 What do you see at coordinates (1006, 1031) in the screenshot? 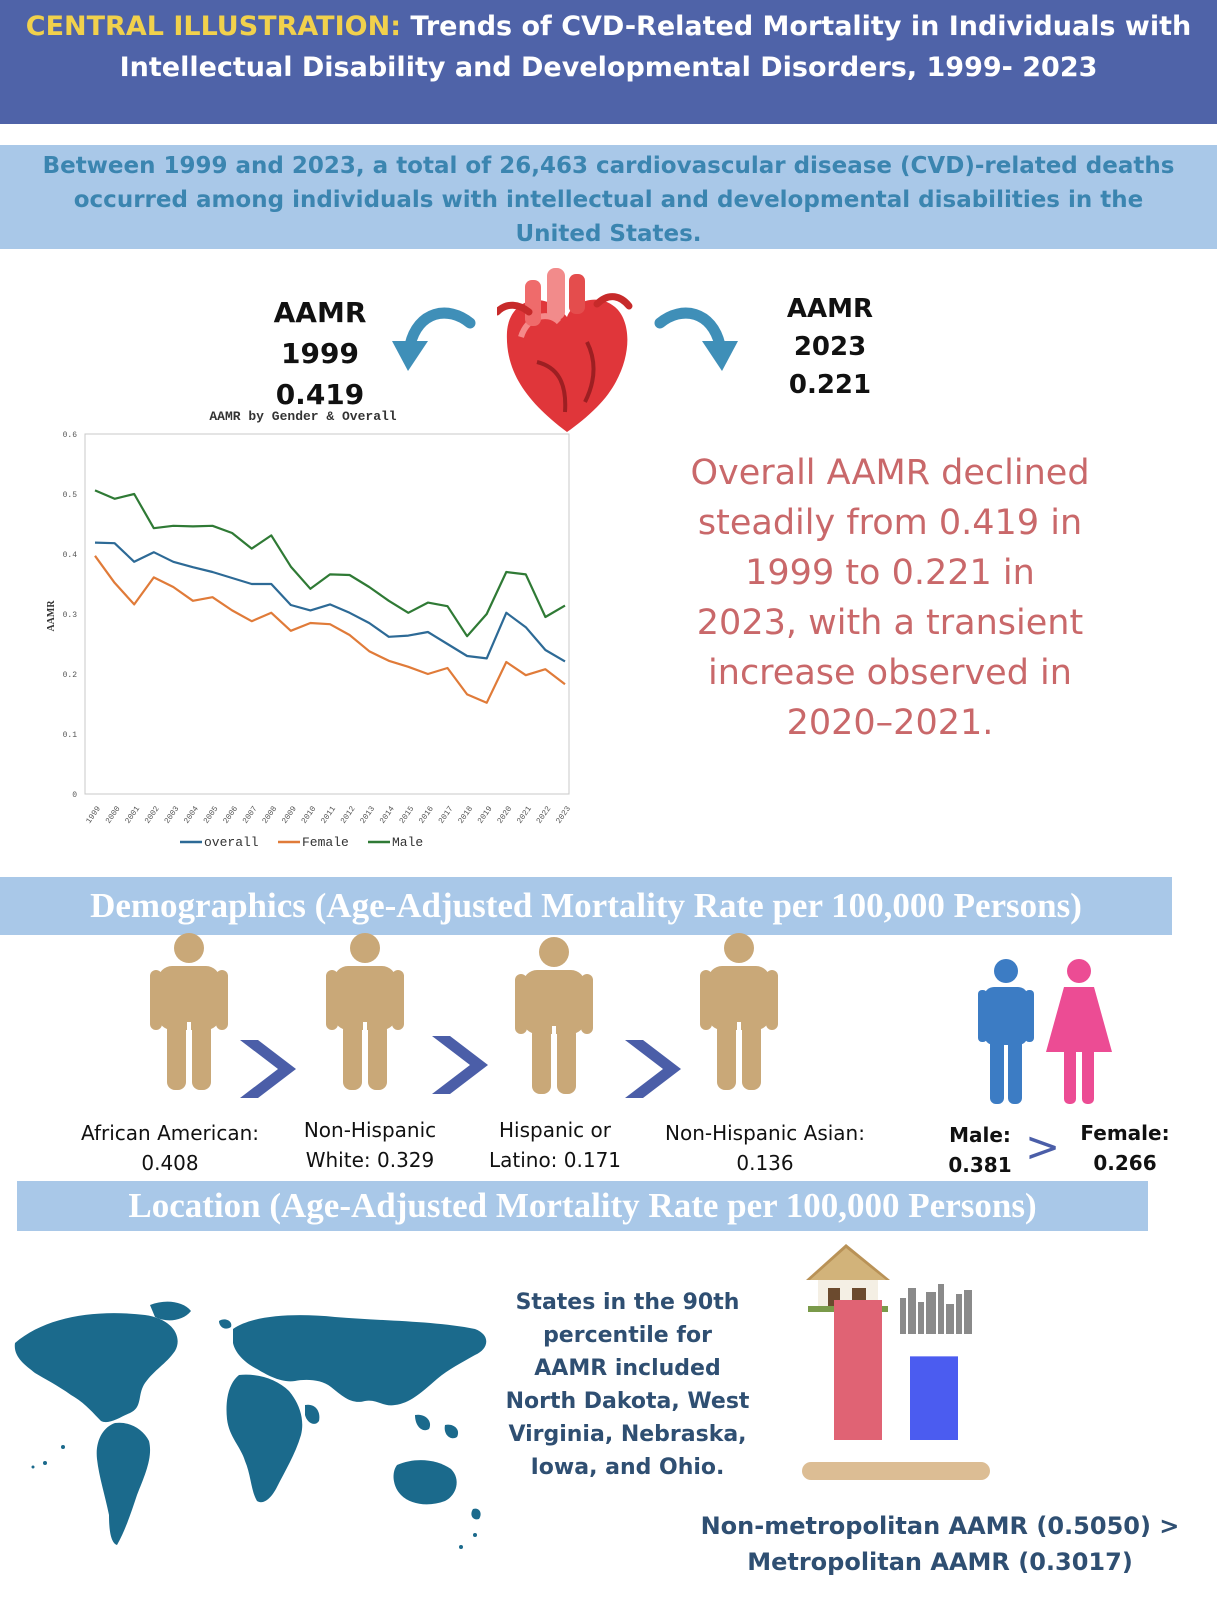
I see `male-icon` at bounding box center [1006, 1031].